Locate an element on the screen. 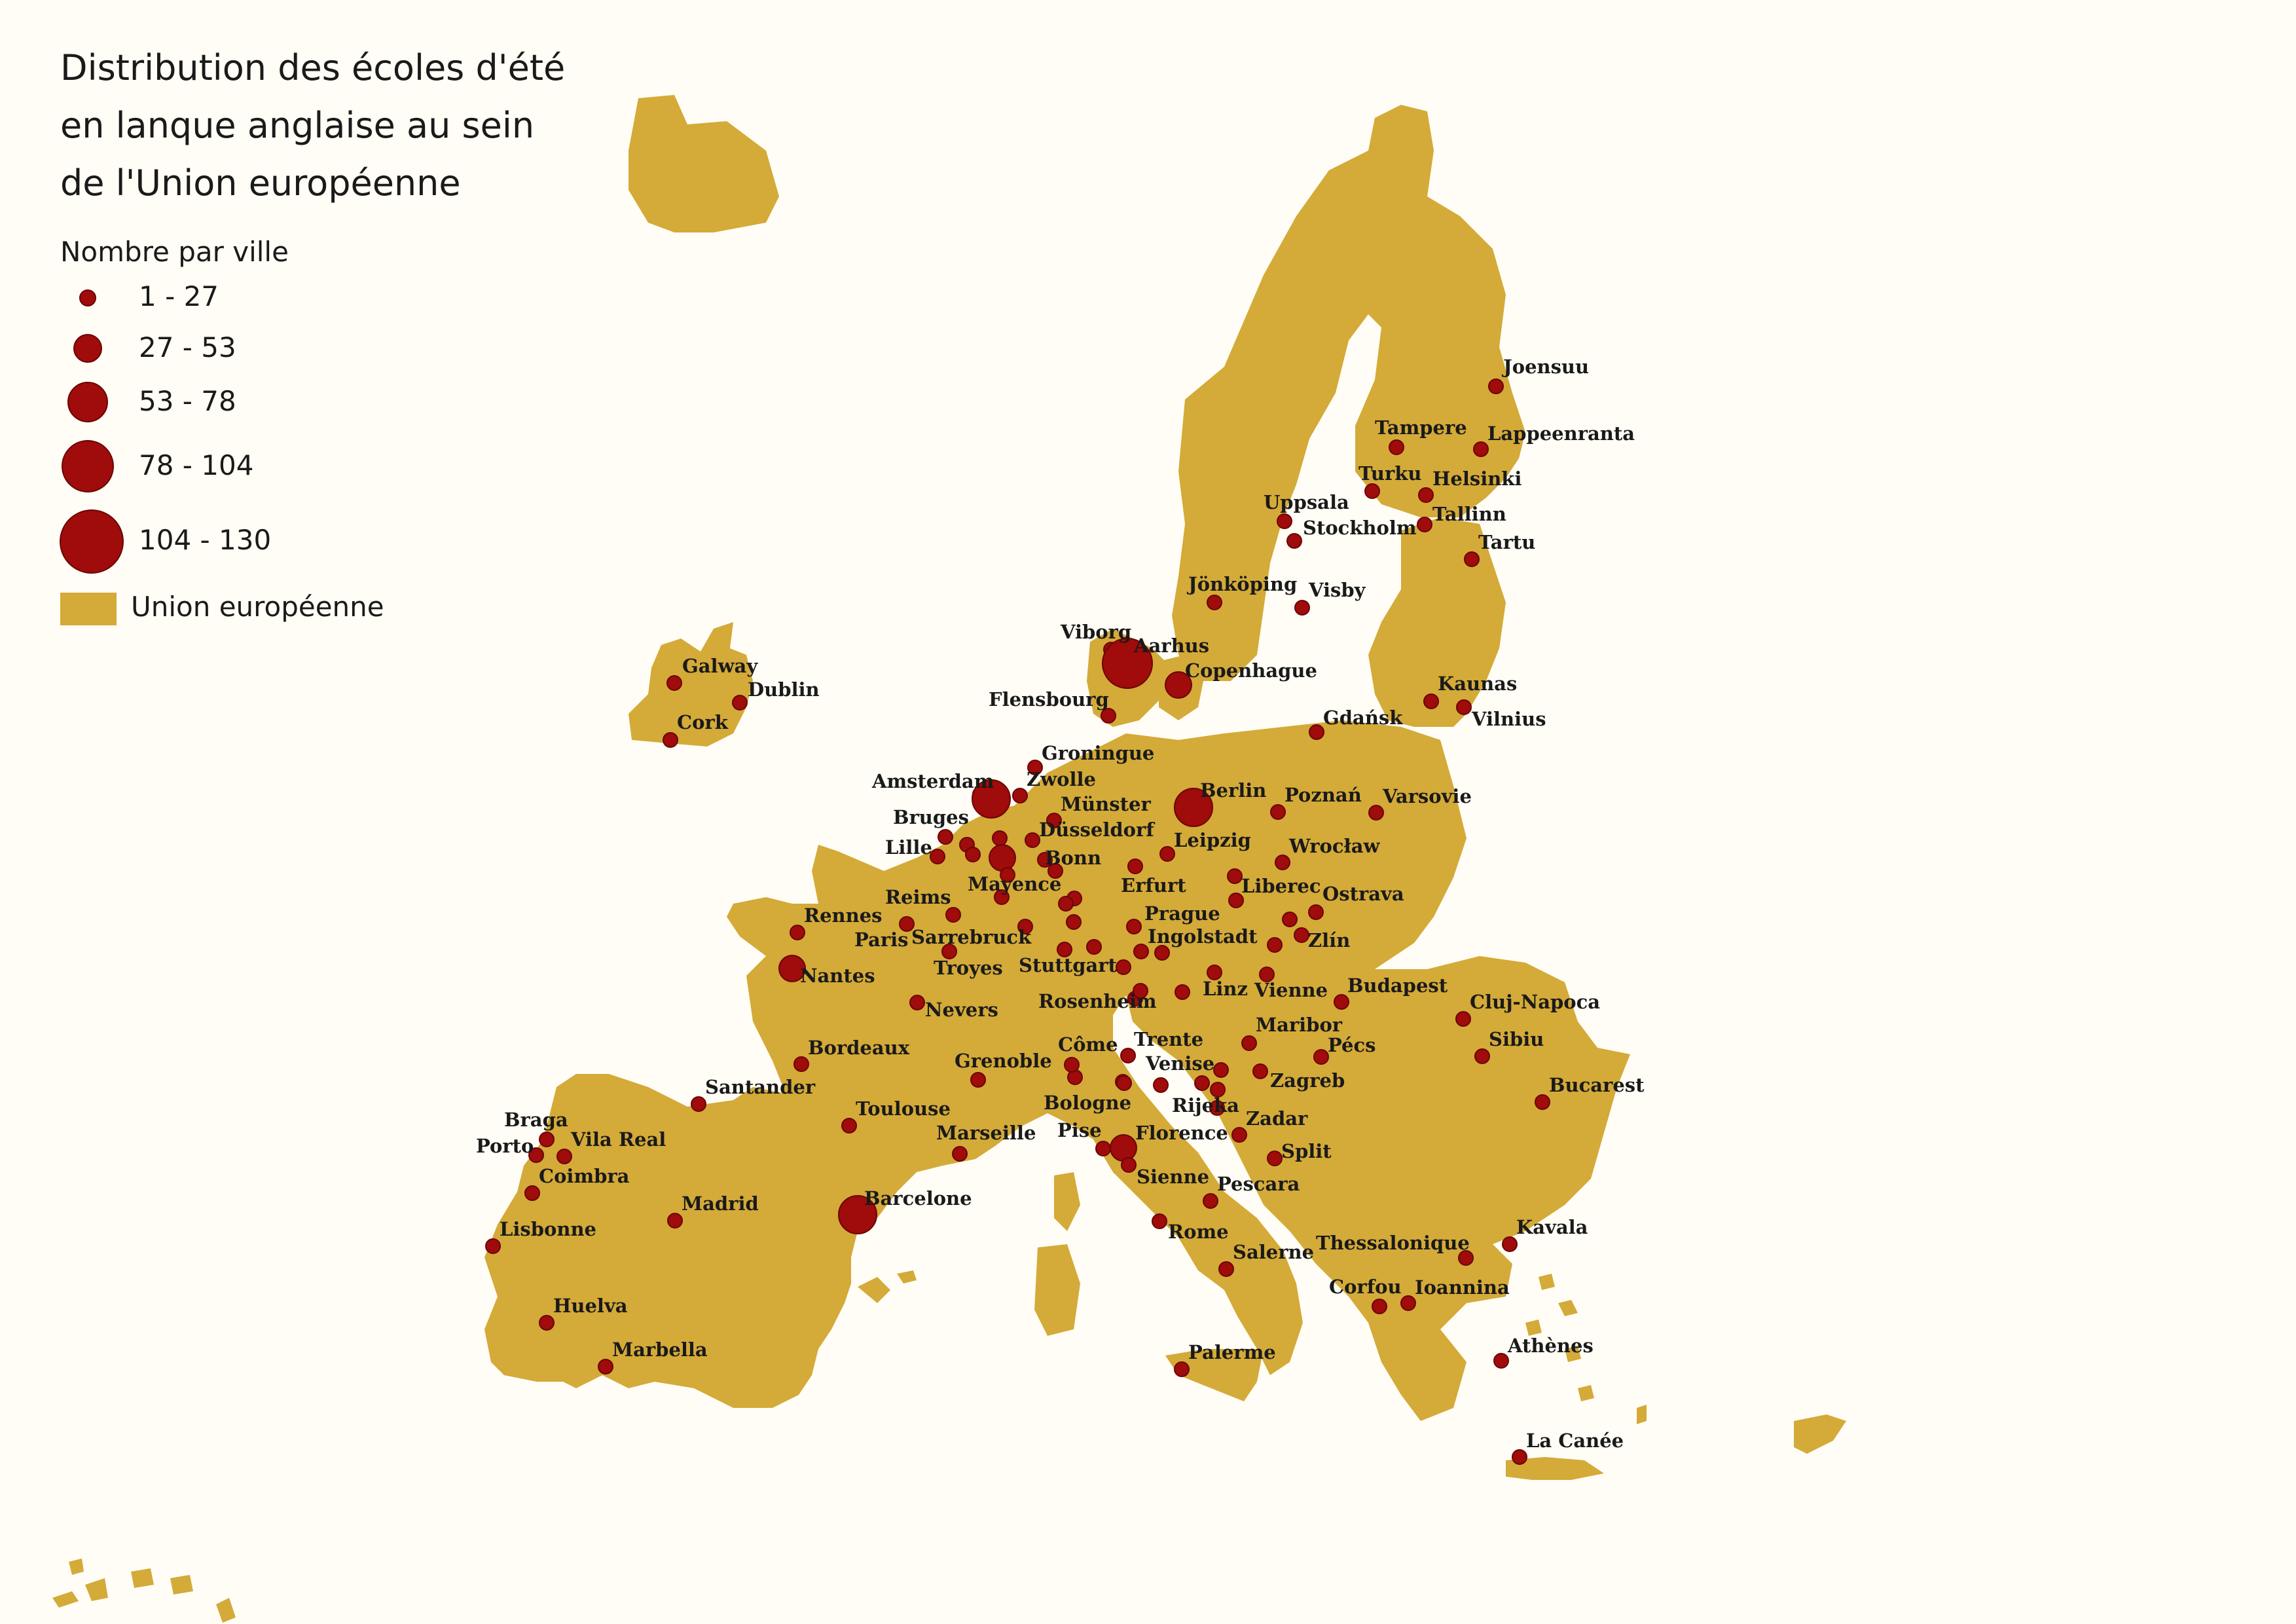 Image resolution: width=2296 pixels, height=1624 pixels. city-point-helsinki is located at coordinates (1426, 495).